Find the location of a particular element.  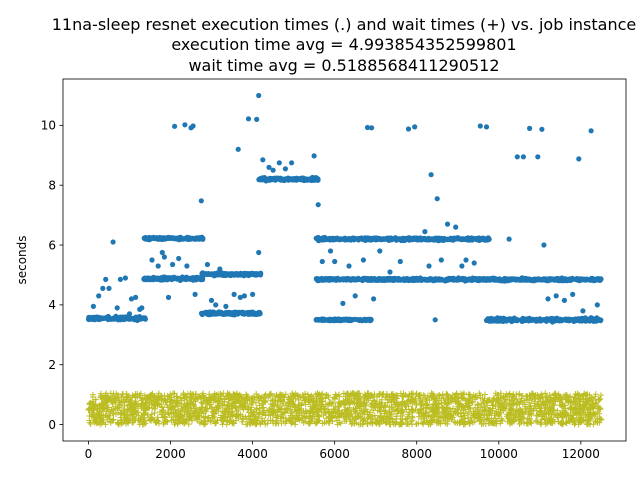

y-tick-label: 4 is located at coordinates (52, 305).